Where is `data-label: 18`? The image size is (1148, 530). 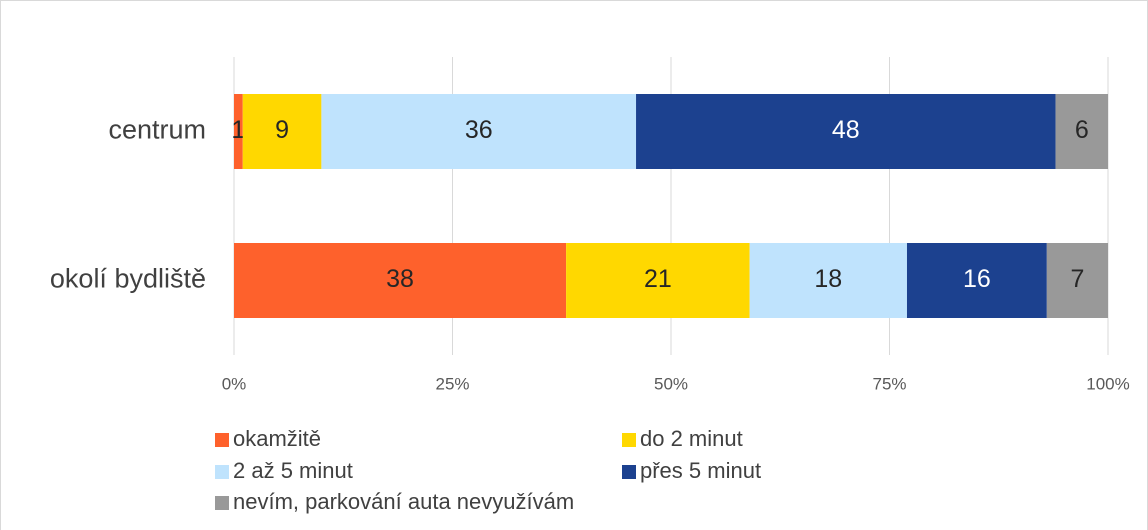
data-label: 18 is located at coordinates (828, 279).